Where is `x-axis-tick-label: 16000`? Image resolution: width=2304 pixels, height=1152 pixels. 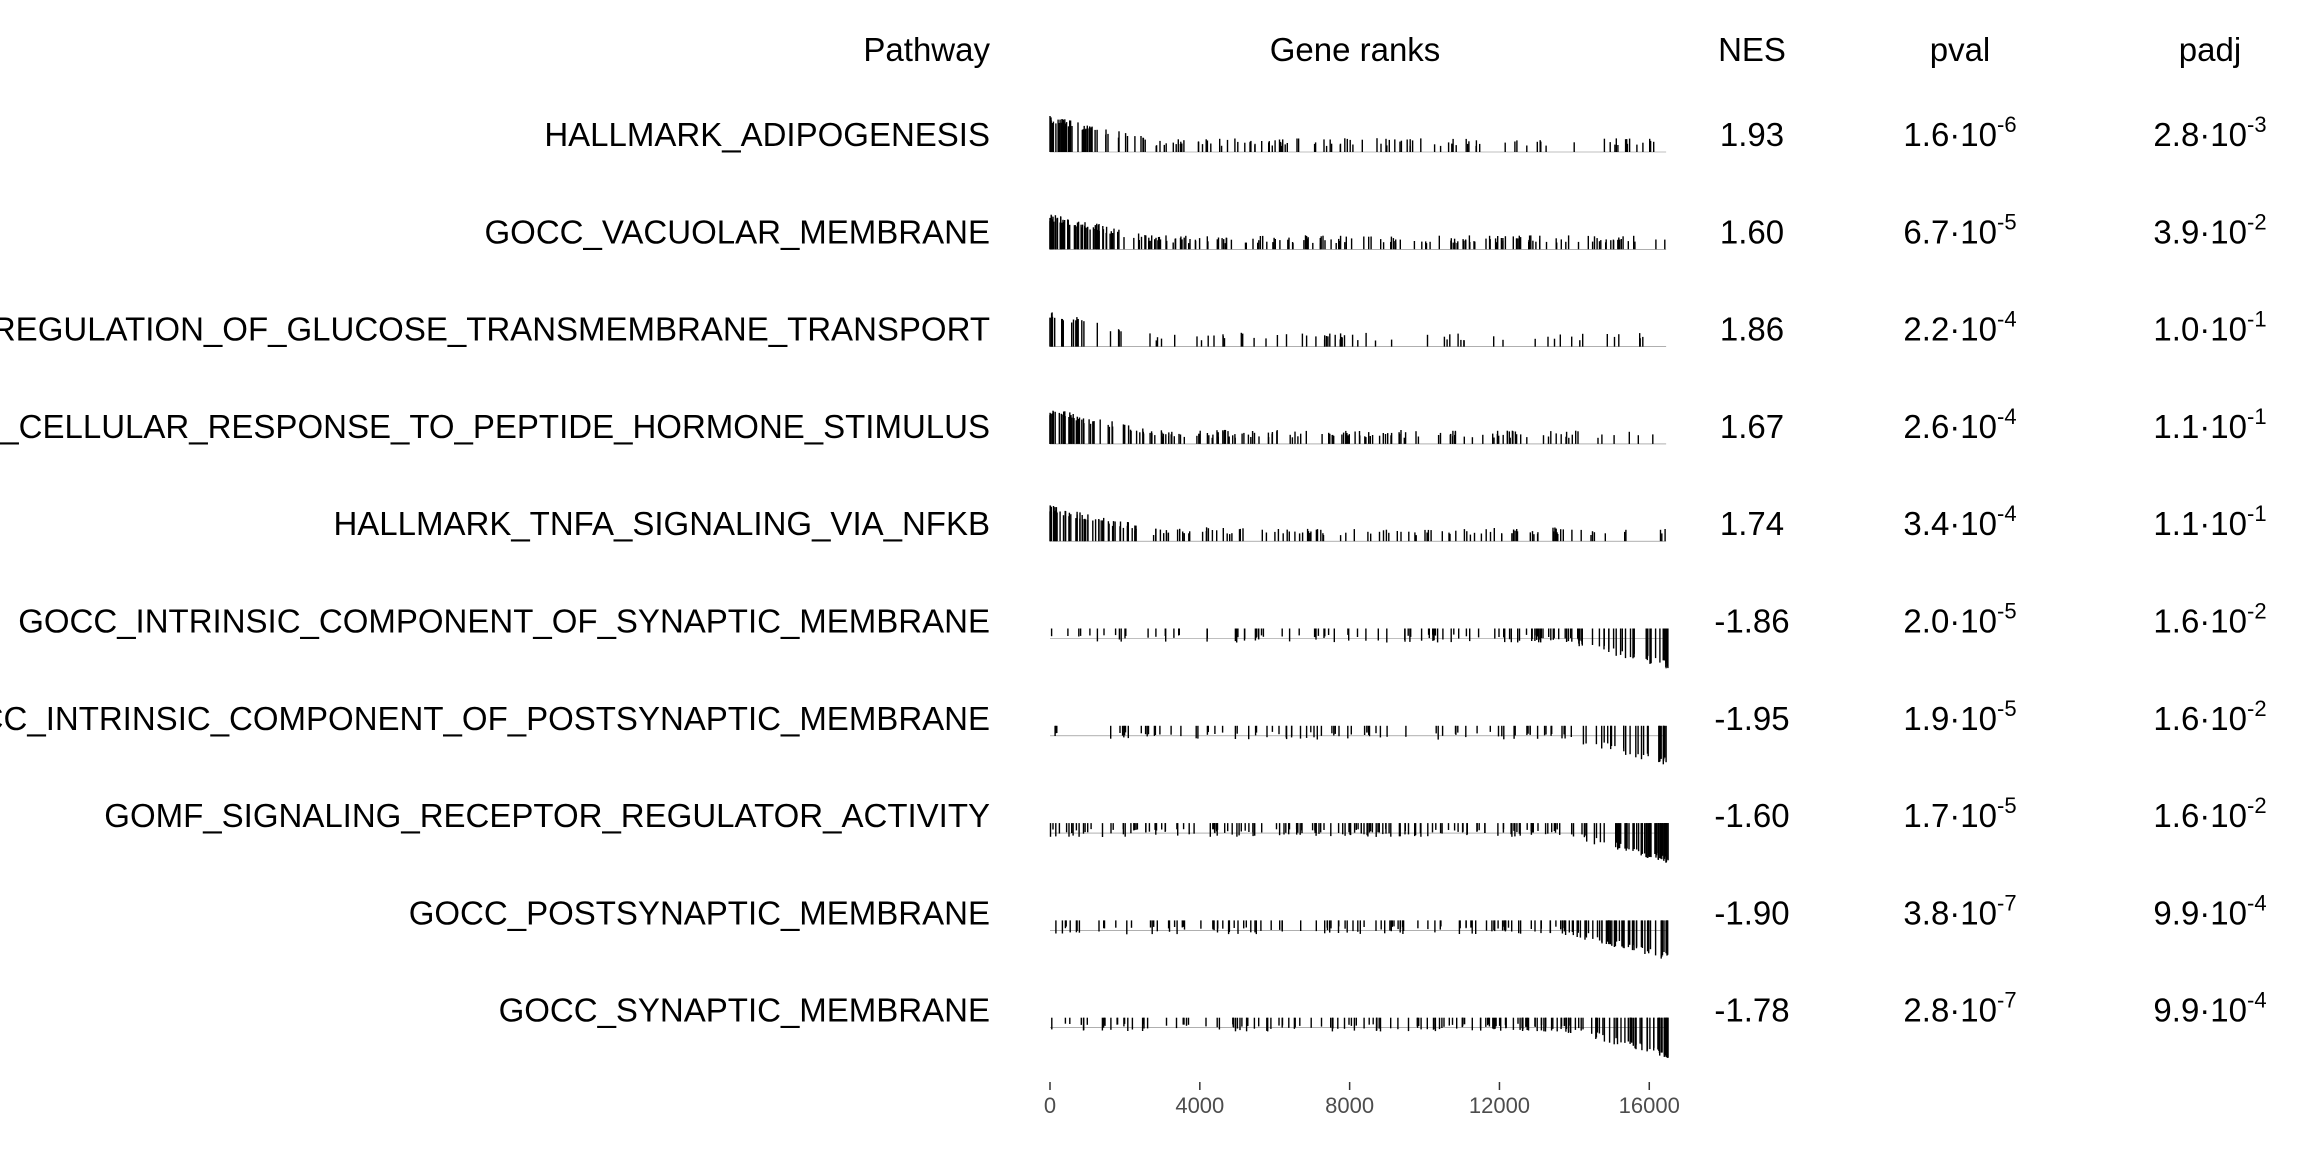
x-axis-tick-label: 16000 is located at coordinates (1649, 1105).